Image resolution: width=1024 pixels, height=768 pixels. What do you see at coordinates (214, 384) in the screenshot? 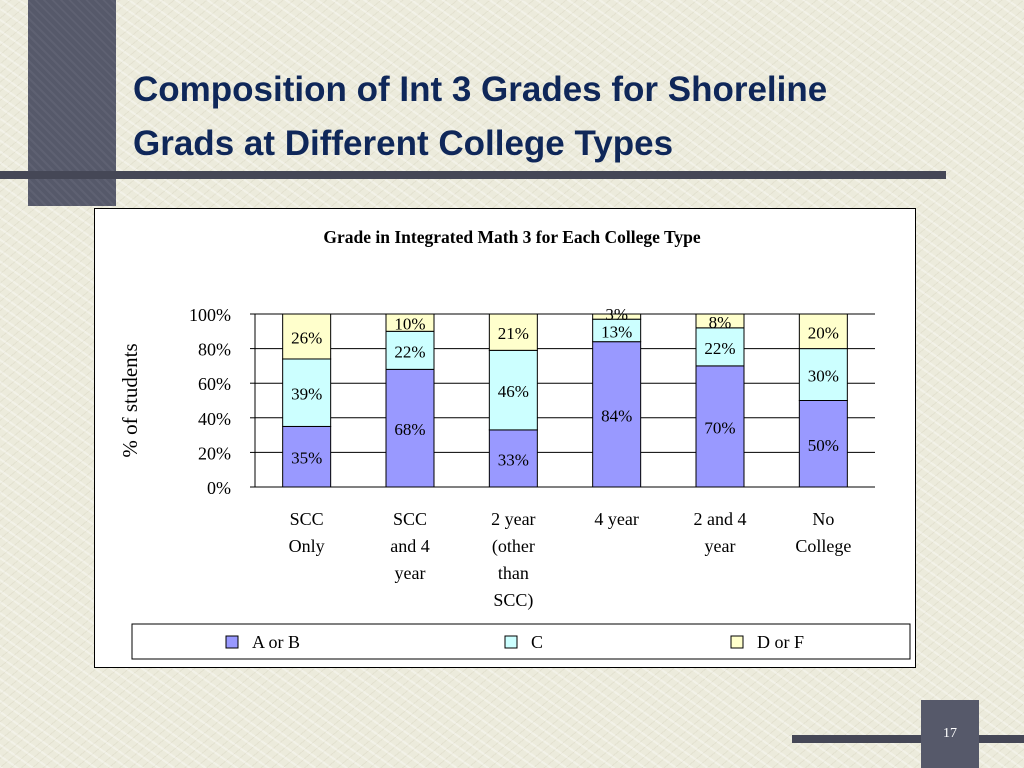
I see `y-tick-label: 60%` at bounding box center [214, 384].